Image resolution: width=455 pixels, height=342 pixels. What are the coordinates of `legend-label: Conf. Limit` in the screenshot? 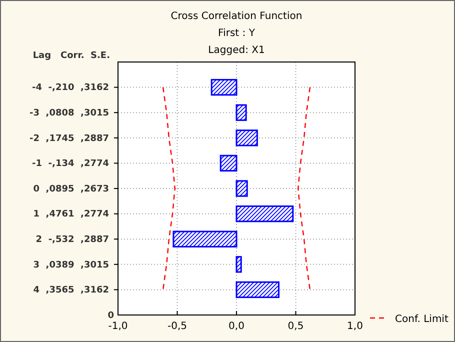 It's located at (421, 319).